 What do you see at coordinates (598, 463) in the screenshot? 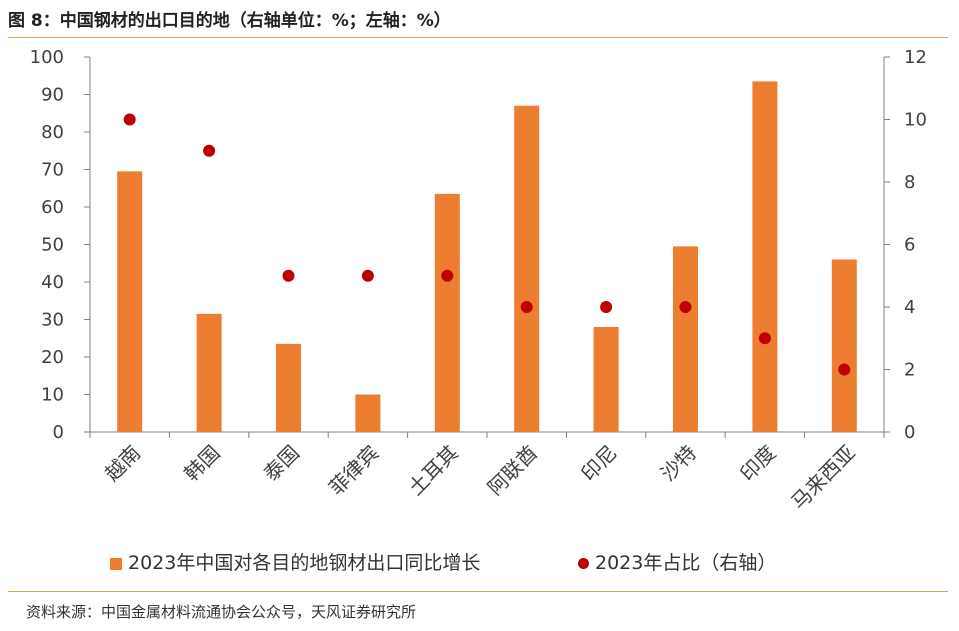
I see `category-label: 印尼` at bounding box center [598, 463].